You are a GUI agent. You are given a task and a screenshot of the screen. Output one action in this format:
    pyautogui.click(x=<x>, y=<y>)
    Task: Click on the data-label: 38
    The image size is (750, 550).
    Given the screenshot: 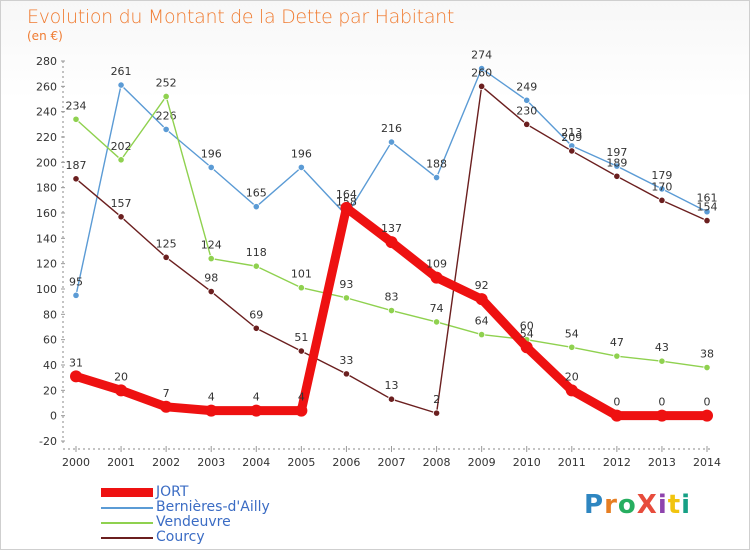 What is the action you would take?
    pyautogui.click(x=707, y=354)
    